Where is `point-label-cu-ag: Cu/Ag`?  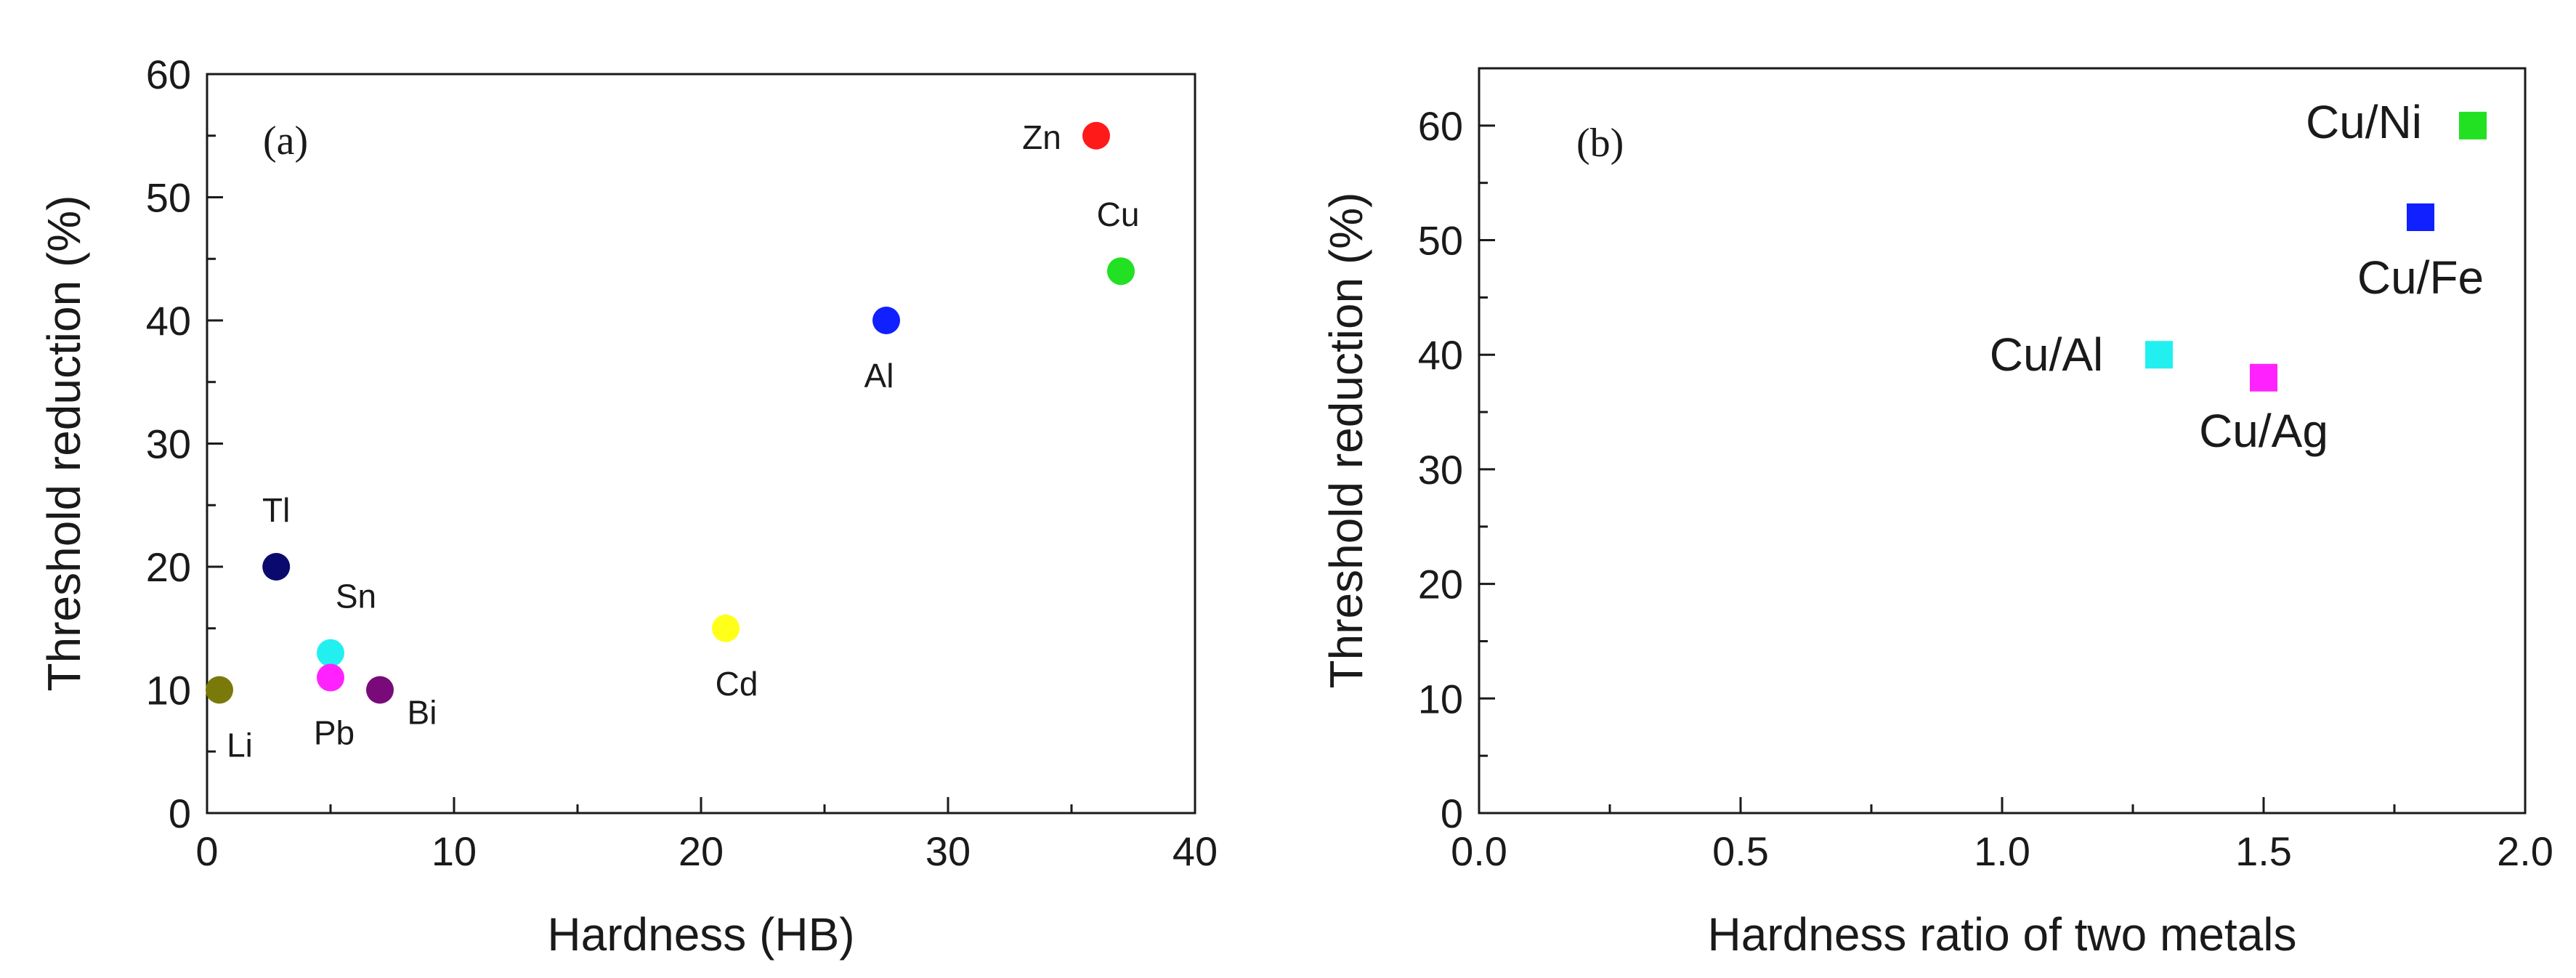 point-label-cu-ag: Cu/Ag is located at coordinates (2263, 431).